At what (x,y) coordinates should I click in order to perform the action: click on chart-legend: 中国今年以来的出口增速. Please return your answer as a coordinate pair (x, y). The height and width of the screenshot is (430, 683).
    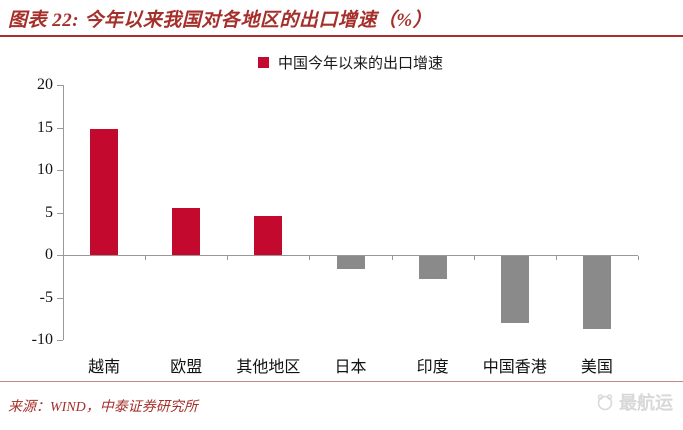
    Looking at the image, I should click on (350, 62).